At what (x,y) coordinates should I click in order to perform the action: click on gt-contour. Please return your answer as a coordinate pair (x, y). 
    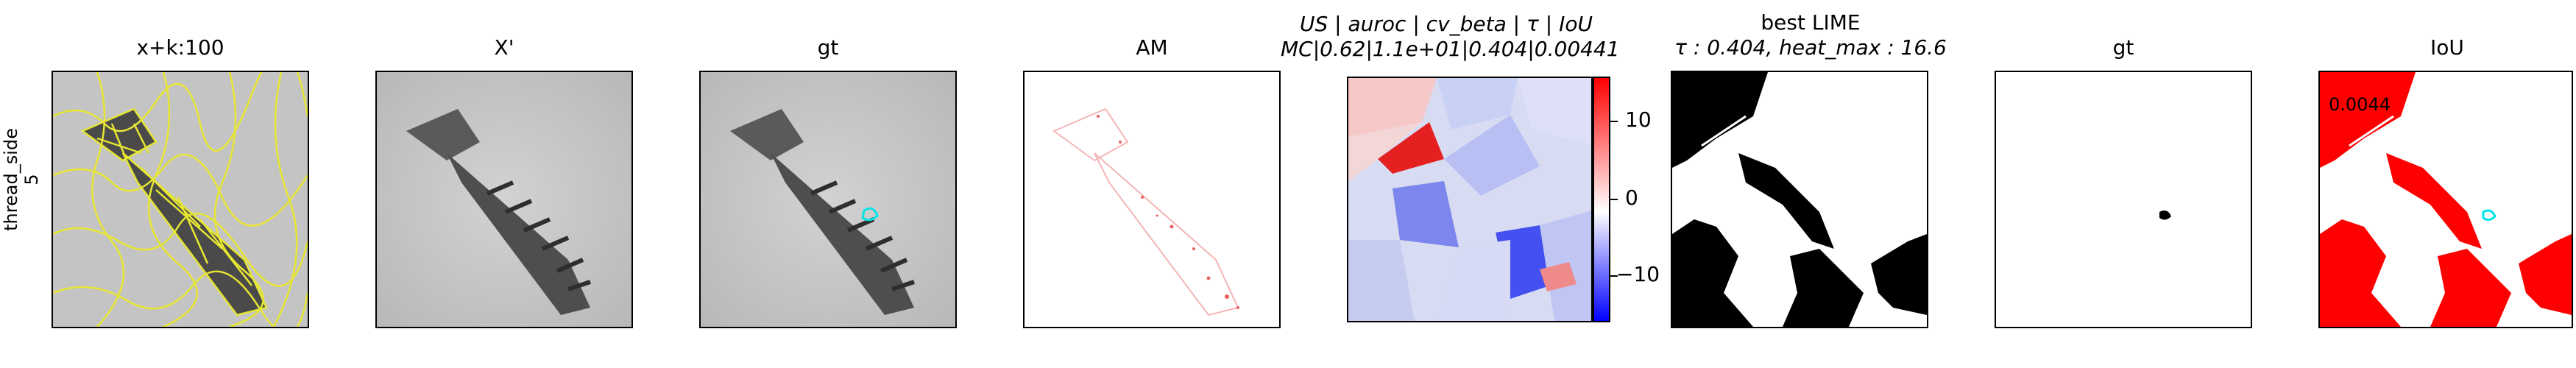
    Looking at the image, I should click on (870, 215).